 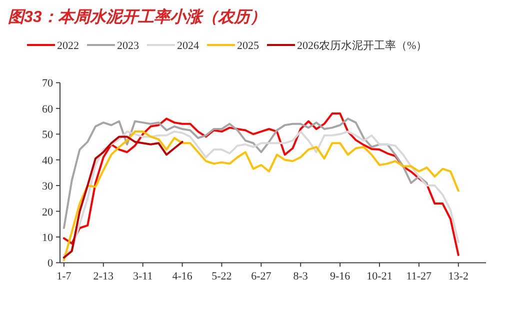 What do you see at coordinates (48, 212) in the screenshot?
I see `y-tick-label: 20` at bounding box center [48, 212].